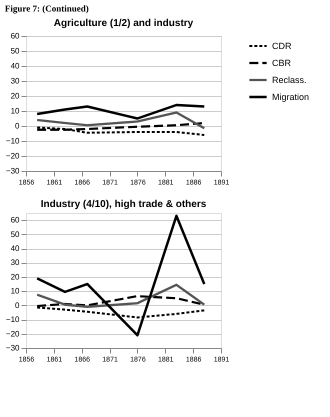  Describe the element at coordinates (289, 80) in the screenshot. I see `legend-label: Reclass.` at that location.